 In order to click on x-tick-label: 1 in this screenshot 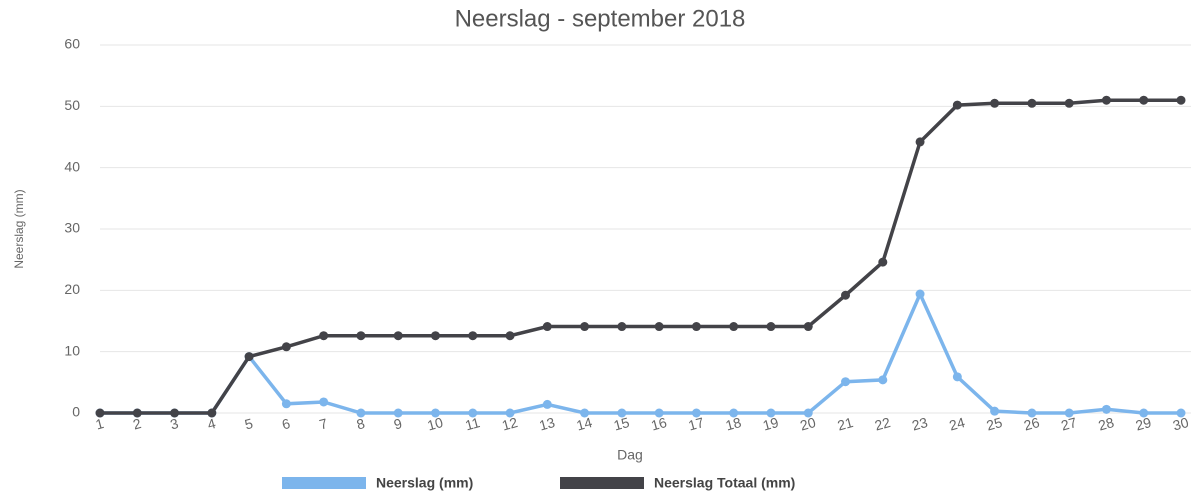, I will do `click(100, 424)`.